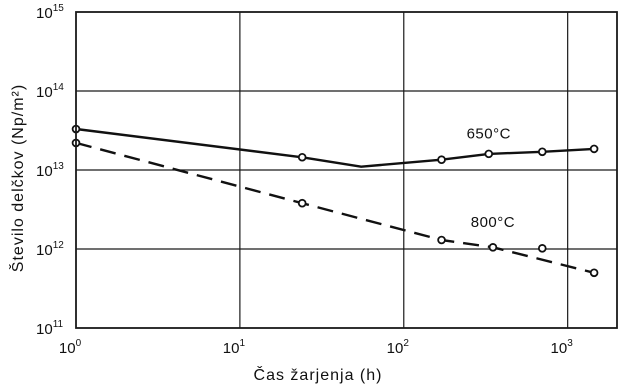 This screenshot has width=626, height=387. Describe the element at coordinates (316, 347) in the screenshot. I see `x-tick-labels: 10⁰ 10¹ 10² 10³` at that location.